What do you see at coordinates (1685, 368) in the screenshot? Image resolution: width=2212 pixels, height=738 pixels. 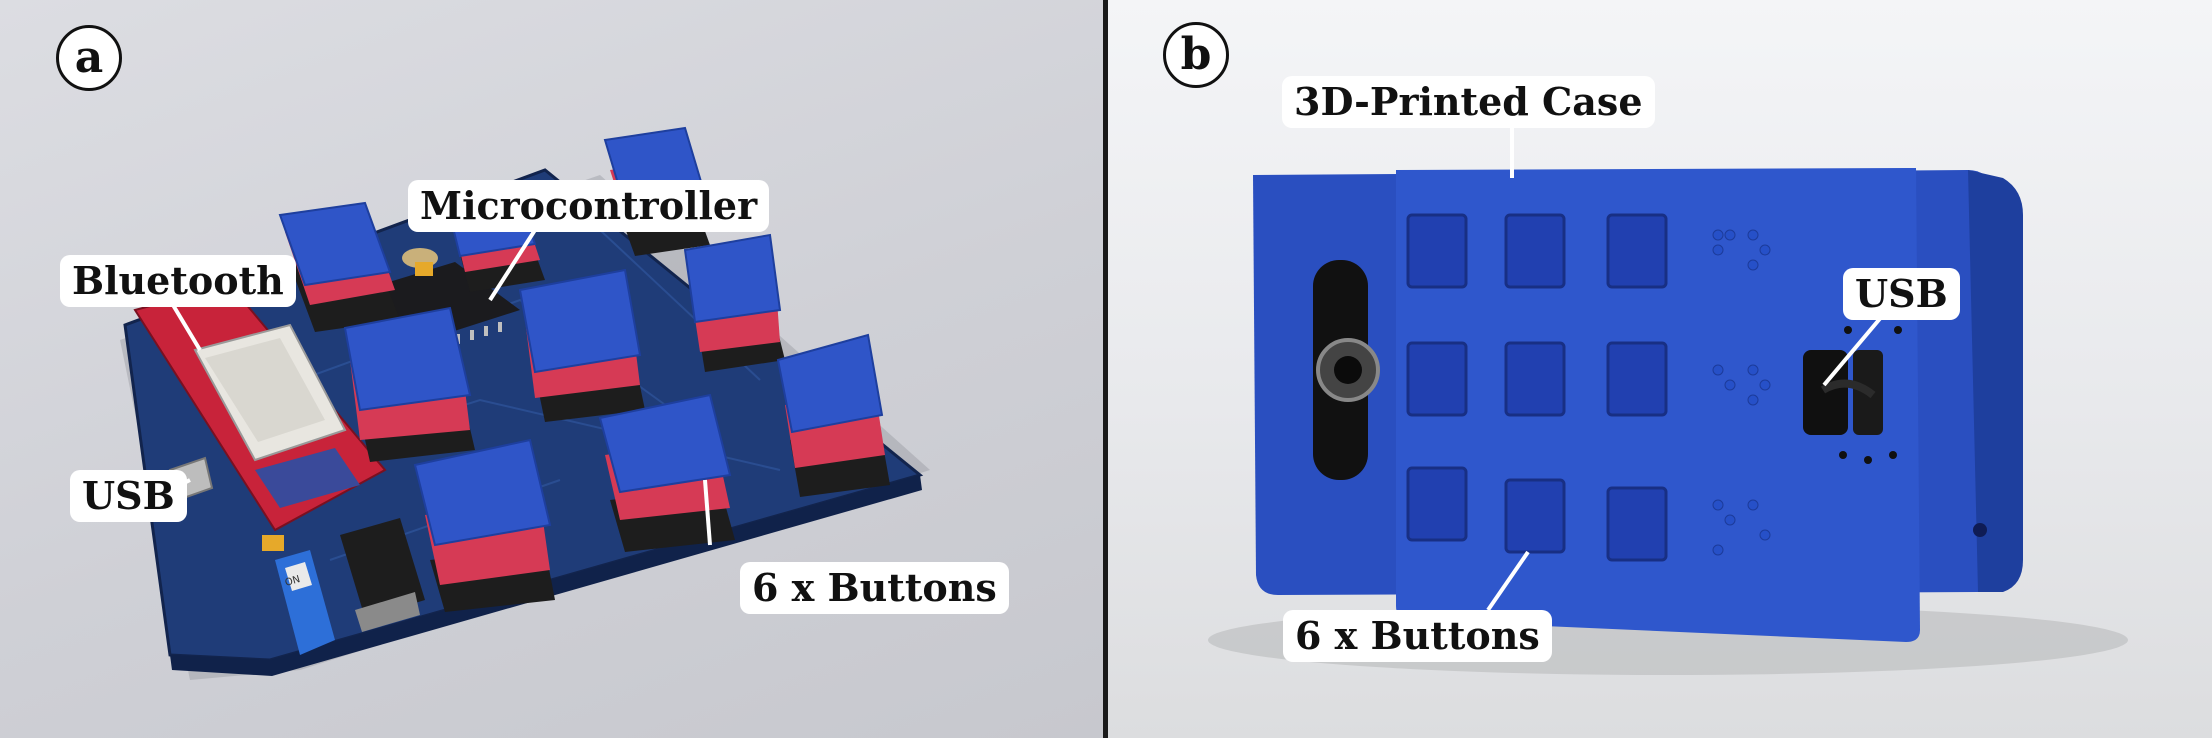 I see `leader-lines` at bounding box center [1685, 368].